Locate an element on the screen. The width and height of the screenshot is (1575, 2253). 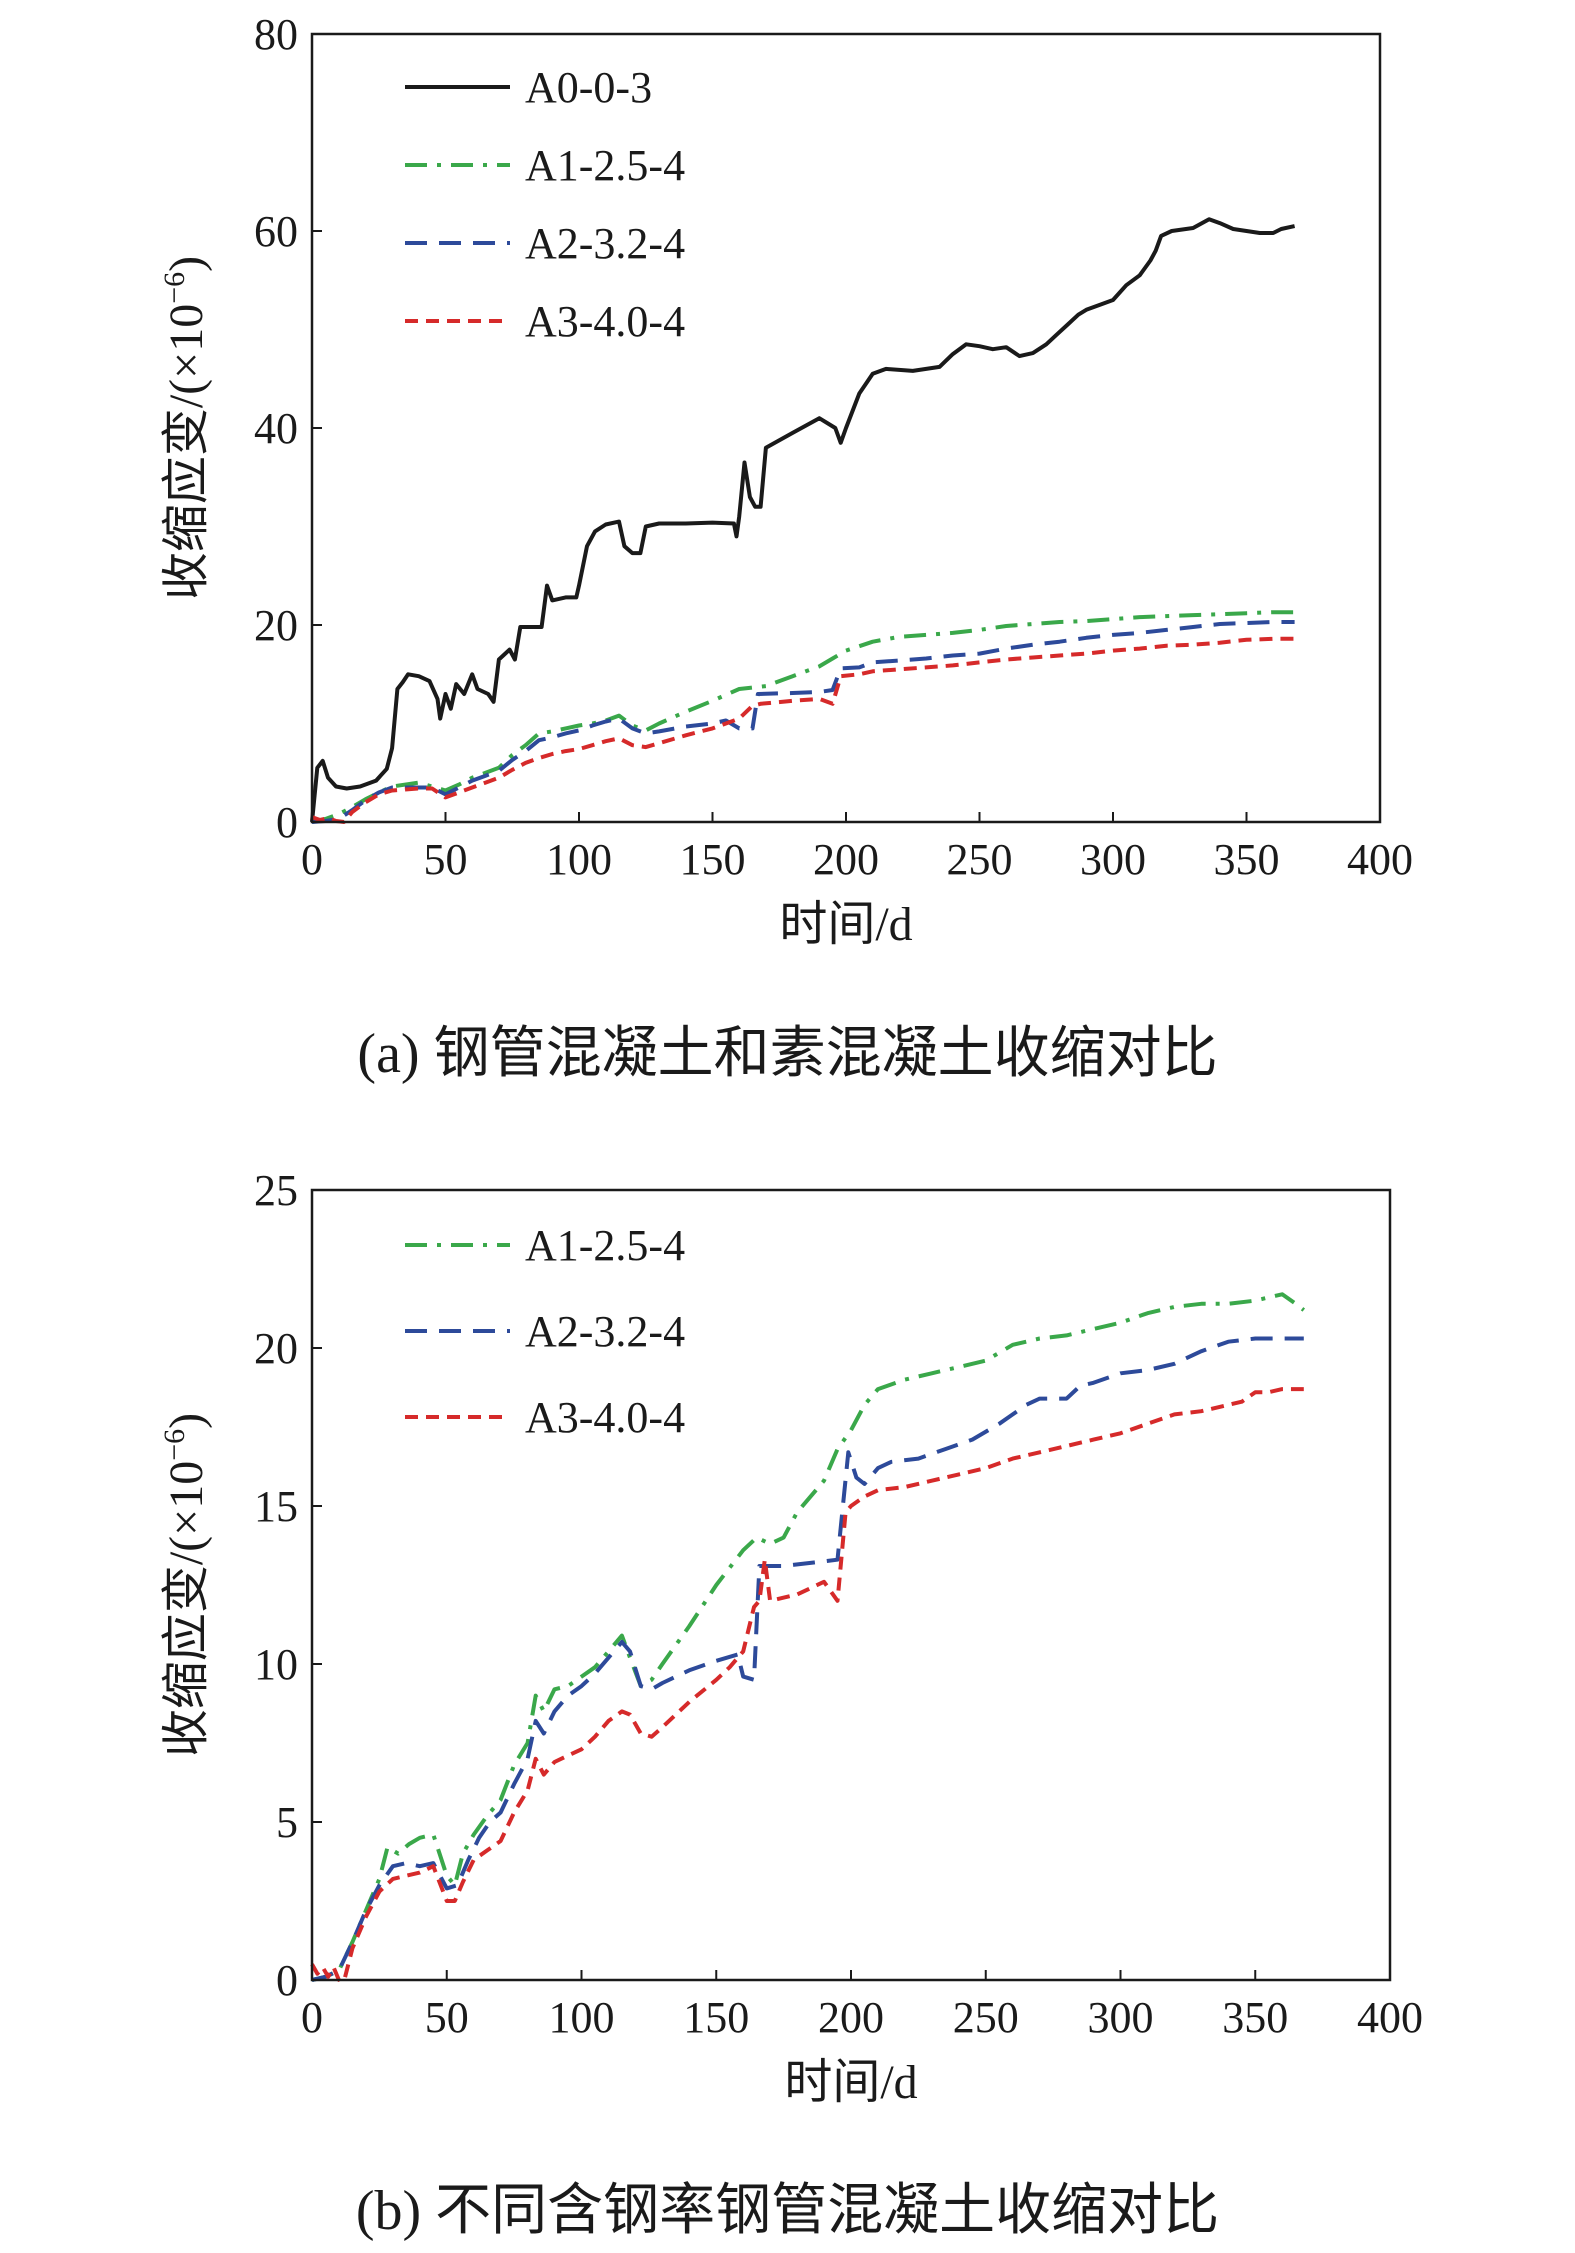
chart-a-legend-label: A2-3.2-4 is located at coordinates (605, 243).